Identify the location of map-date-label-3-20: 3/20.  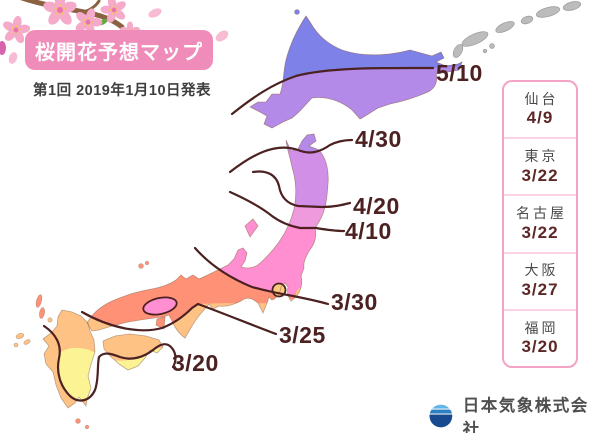
(195, 363).